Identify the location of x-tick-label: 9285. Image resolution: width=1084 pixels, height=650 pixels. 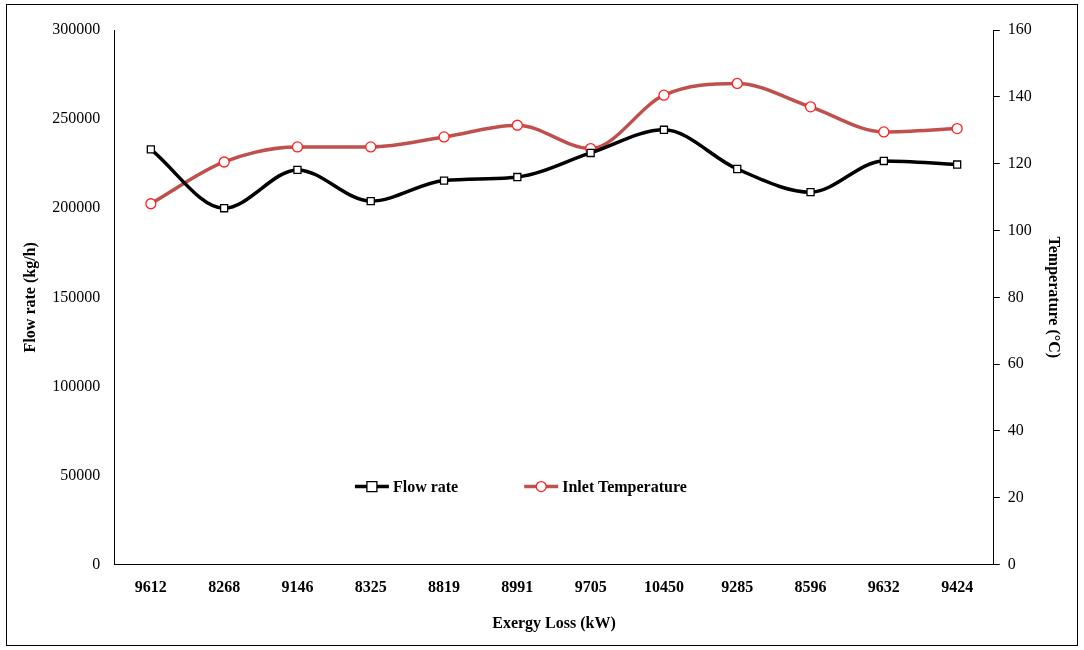
(737, 587).